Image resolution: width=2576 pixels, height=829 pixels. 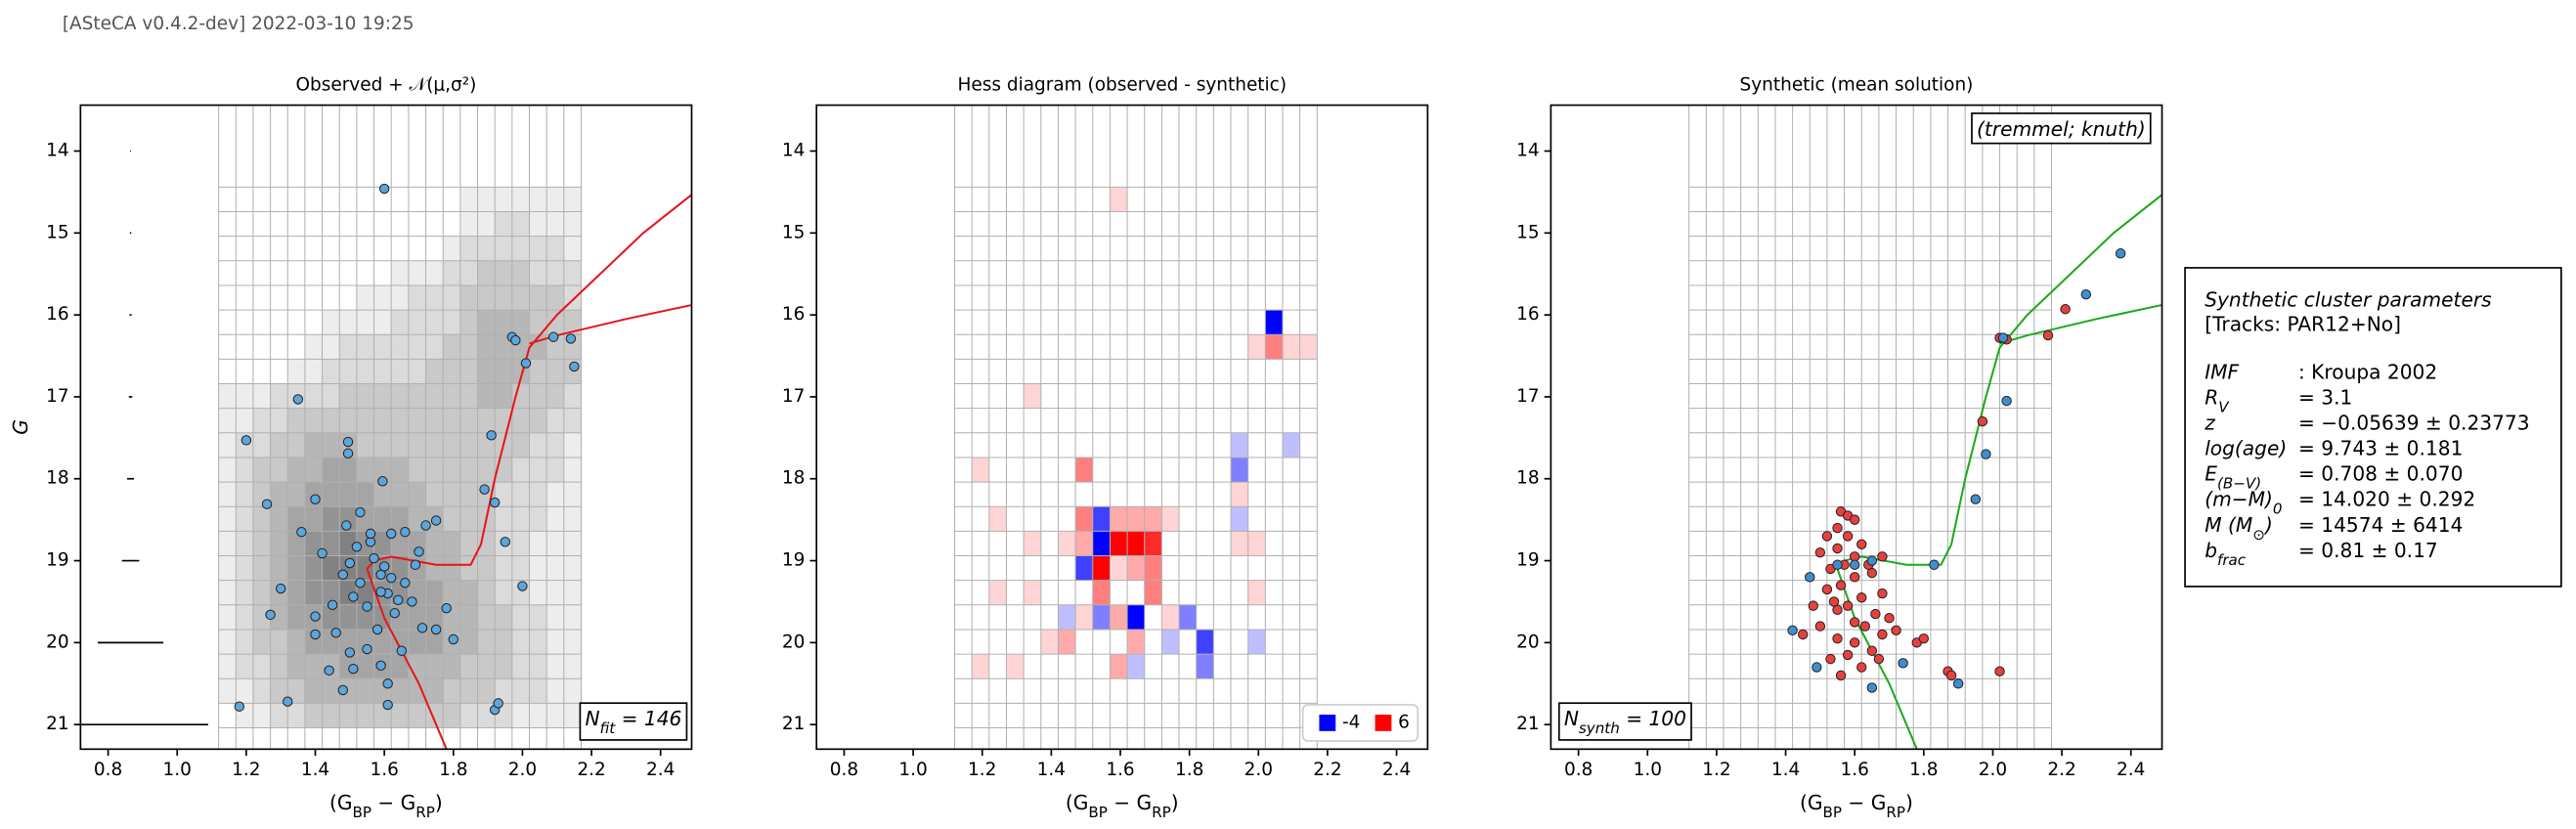 What do you see at coordinates (385, 84) in the screenshot?
I see `panel-title: Observed + 𝒩(μ,σ²)` at bounding box center [385, 84].